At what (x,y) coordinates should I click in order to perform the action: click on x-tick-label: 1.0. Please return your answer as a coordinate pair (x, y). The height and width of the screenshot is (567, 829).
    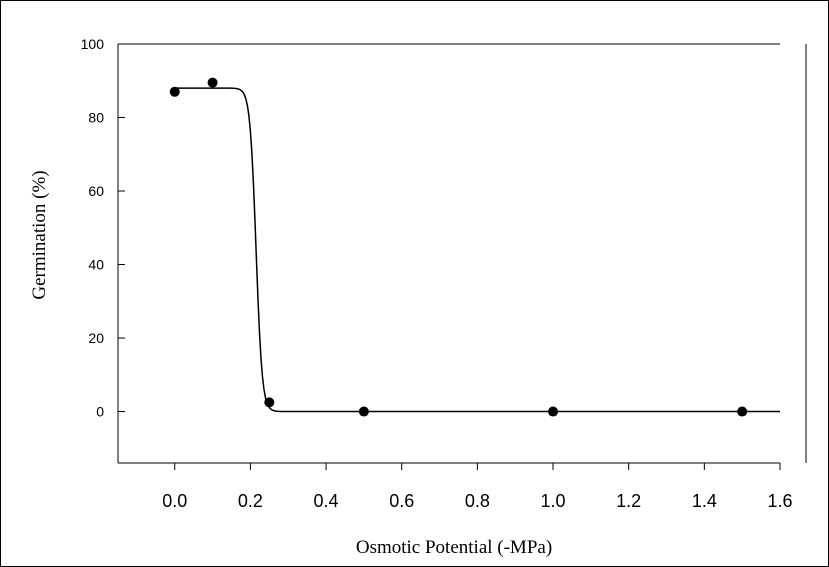
    Looking at the image, I should click on (553, 501).